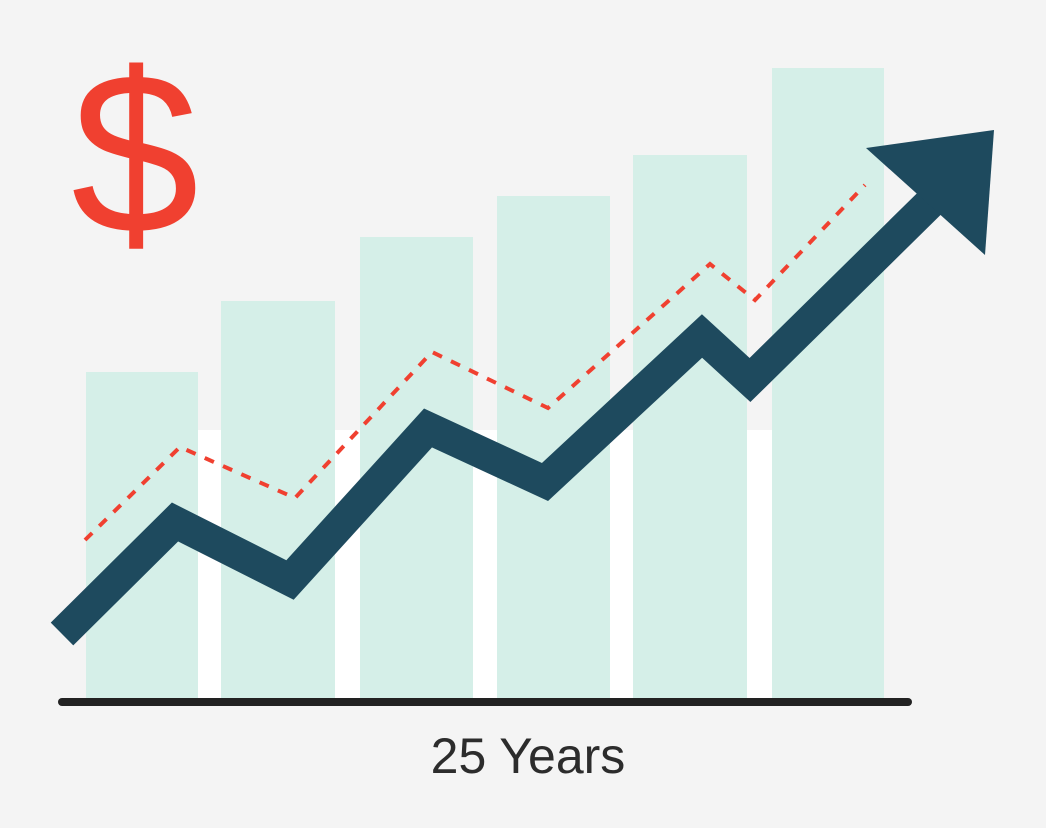 The height and width of the screenshot is (828, 1046). I want to click on caption: 25 Years, so click(528, 756).